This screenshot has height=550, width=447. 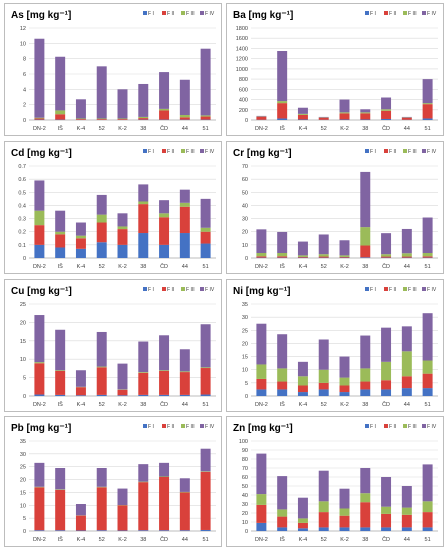 I want to click on y-tick-label: 200, so click(x=243, y=111).